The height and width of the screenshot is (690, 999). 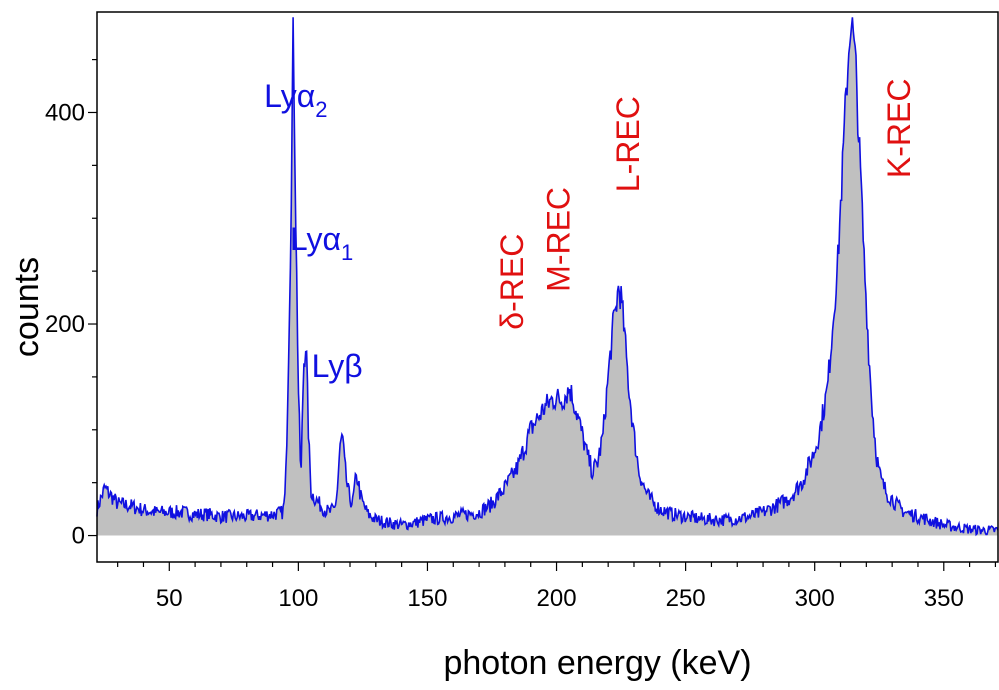 What do you see at coordinates (558, 239) in the screenshot?
I see `annotation-mrec: M-REC` at bounding box center [558, 239].